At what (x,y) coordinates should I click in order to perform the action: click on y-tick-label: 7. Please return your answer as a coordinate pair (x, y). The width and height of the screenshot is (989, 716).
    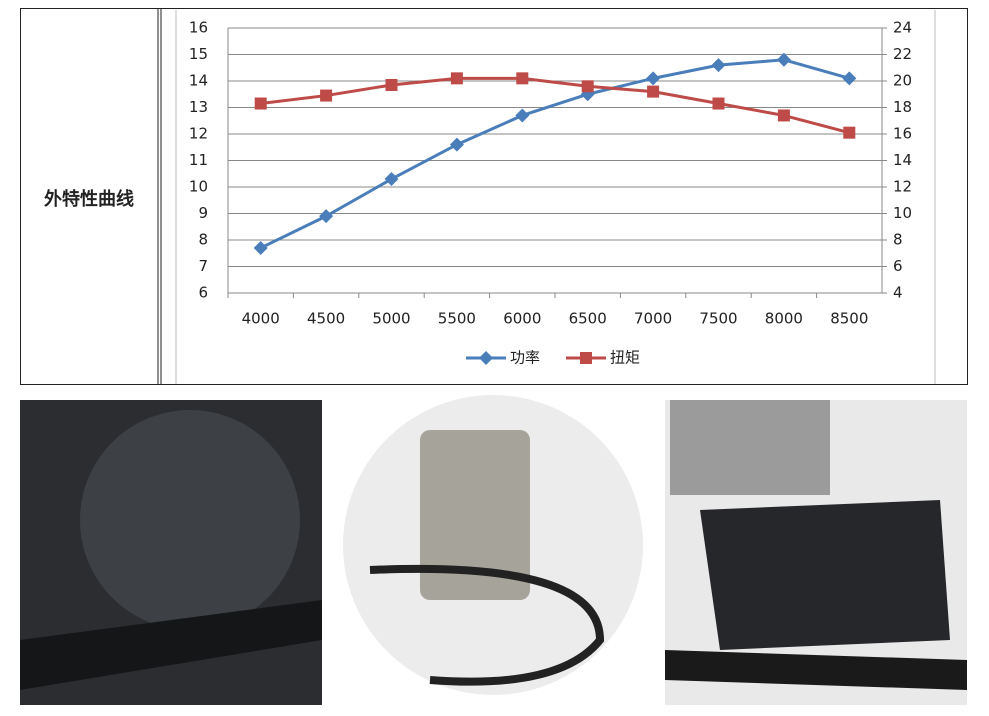
    Looking at the image, I should click on (203, 266).